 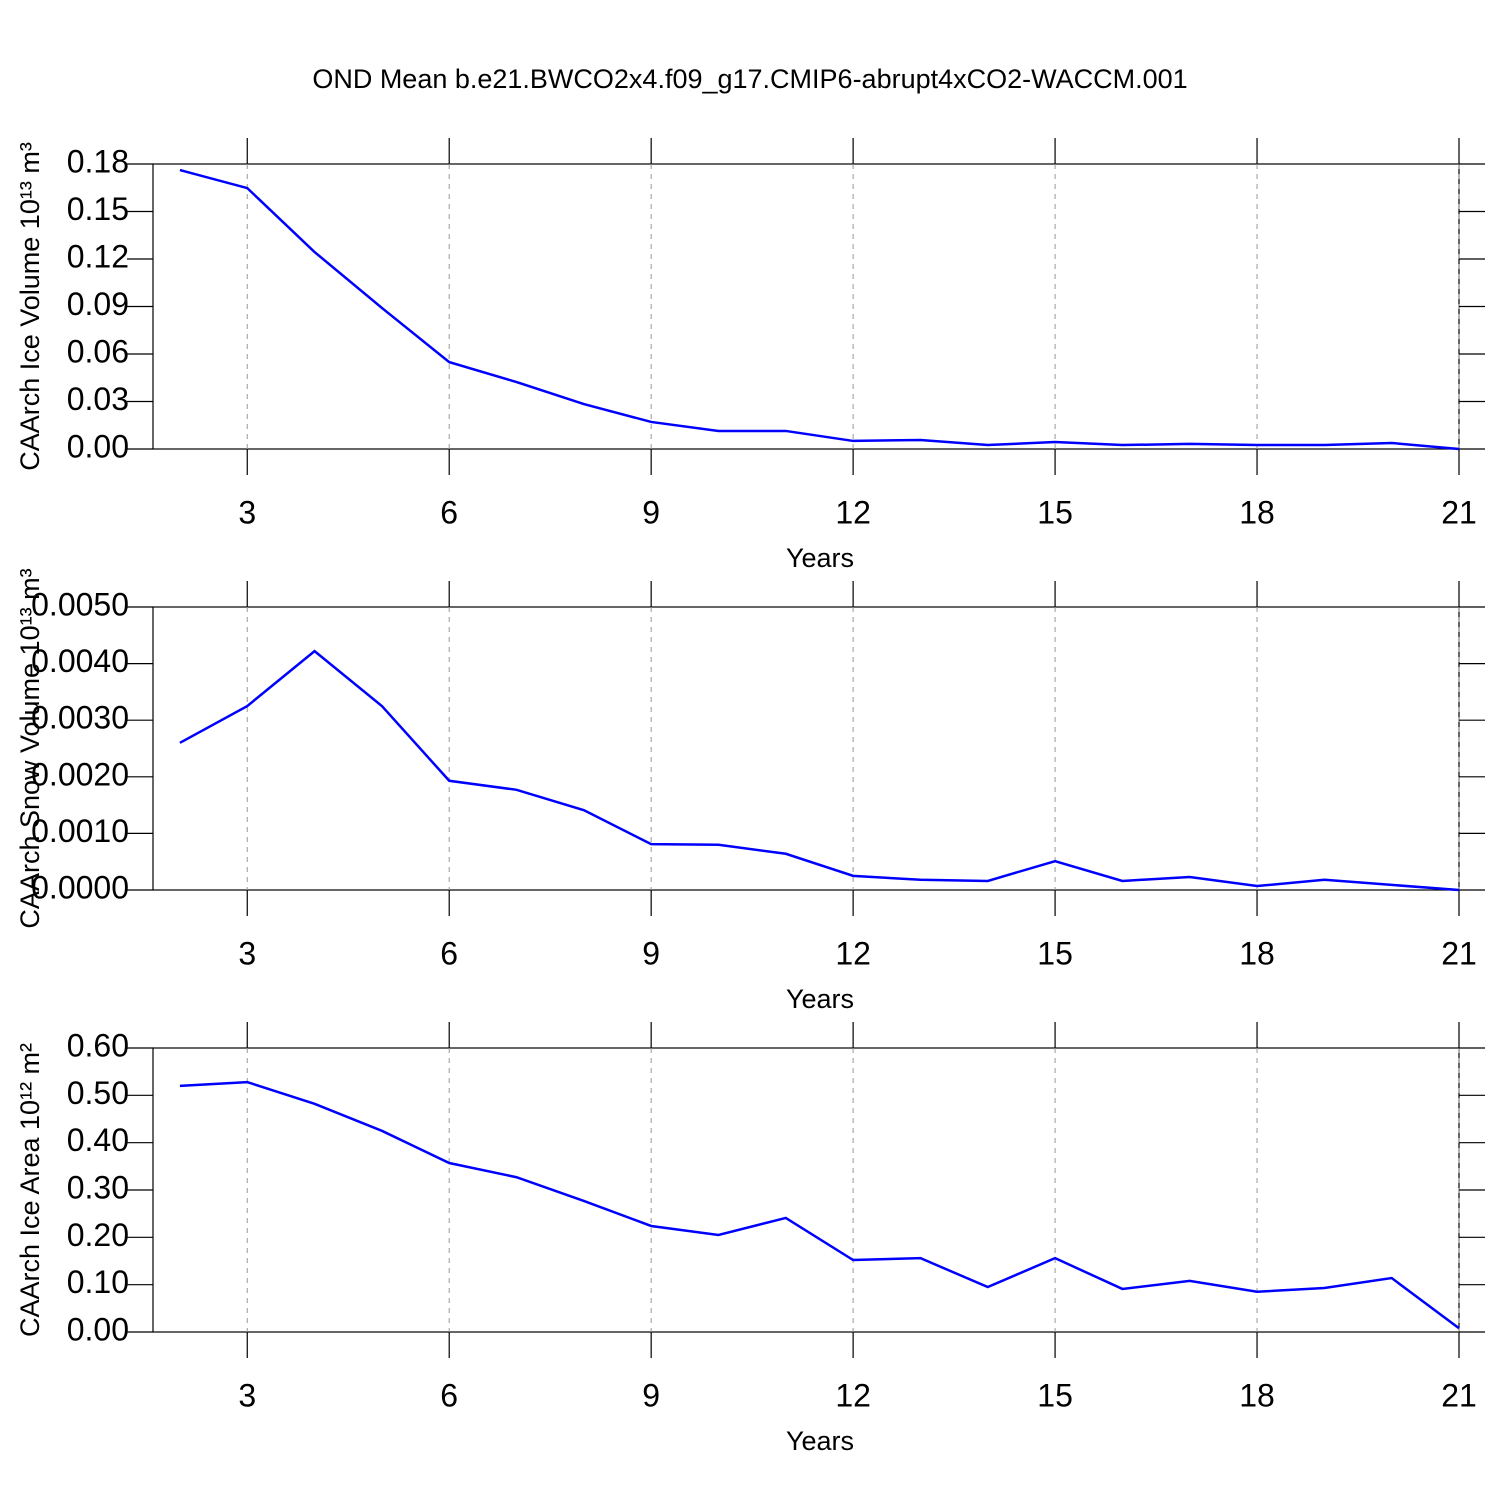 What do you see at coordinates (98, 1140) in the screenshot?
I see `y-tick-label: 0.40` at bounding box center [98, 1140].